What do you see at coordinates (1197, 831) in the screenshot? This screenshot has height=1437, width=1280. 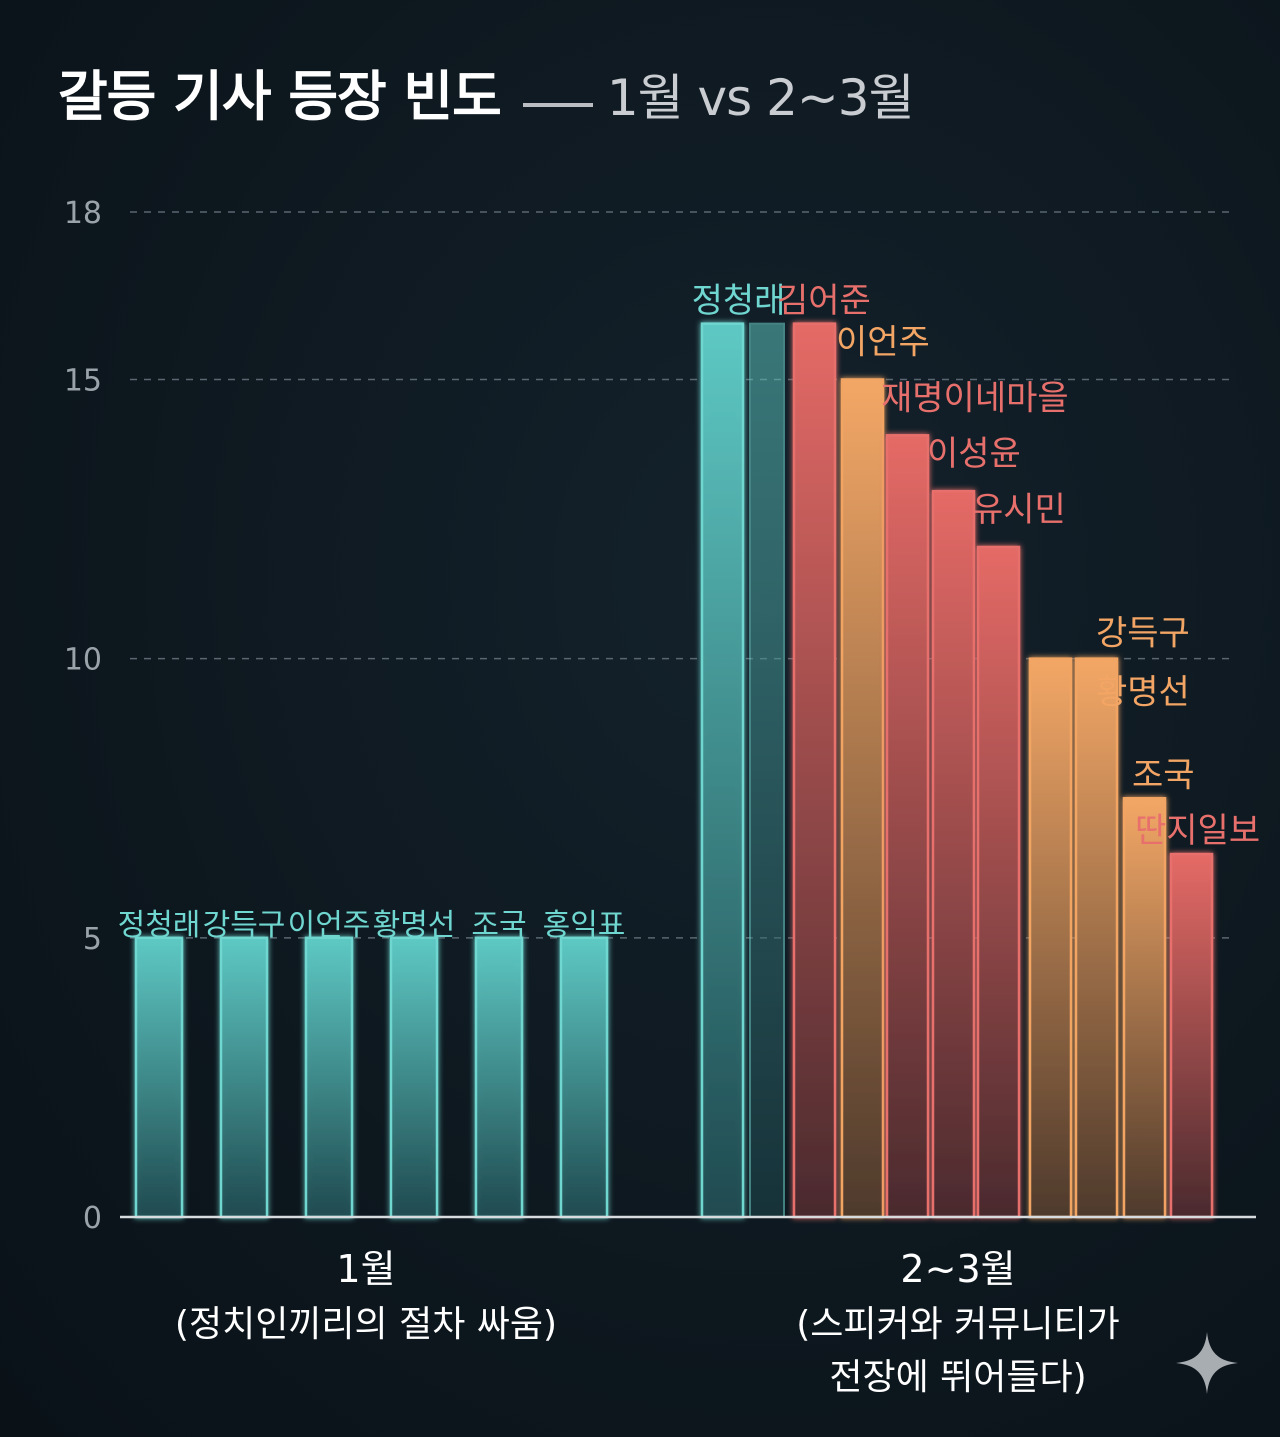 I see `bar-label: 딴지일보` at bounding box center [1197, 831].